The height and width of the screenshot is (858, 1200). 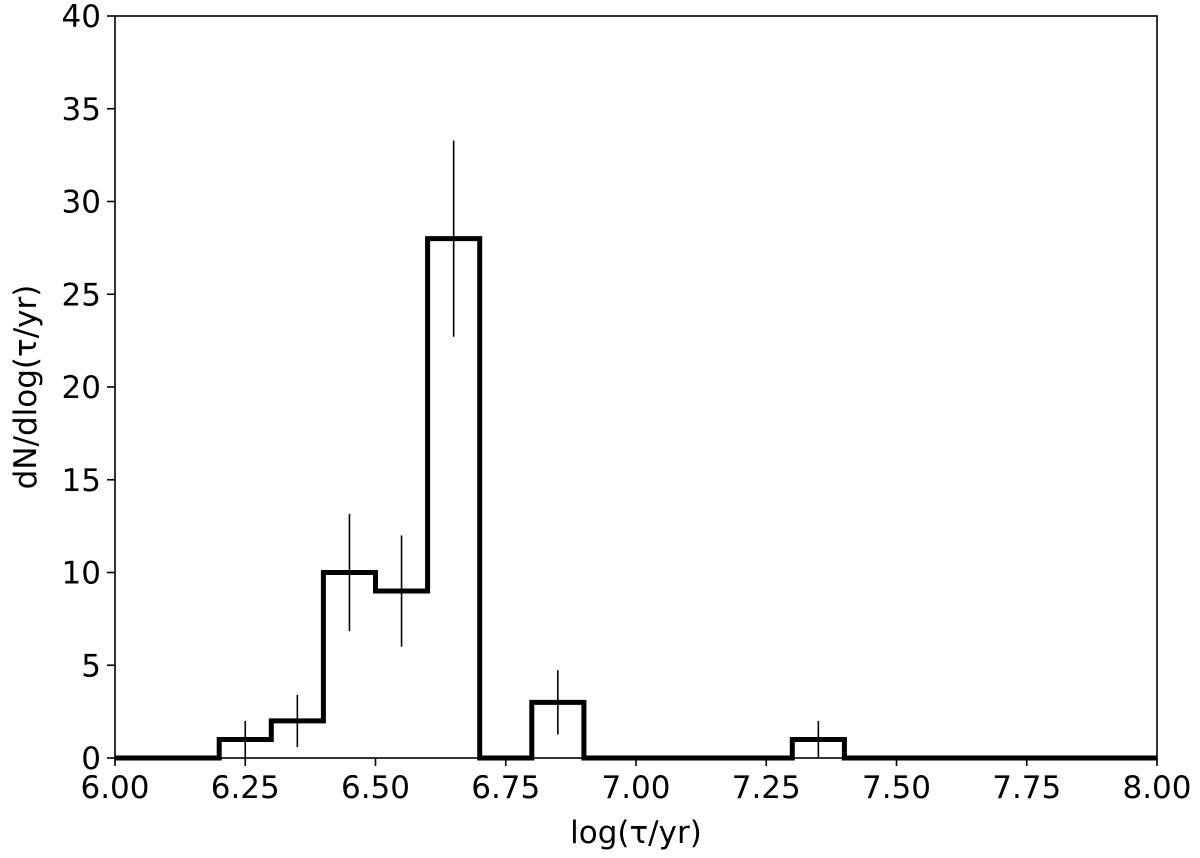 I want to click on y-tick-label: 20, so click(x=81, y=388).